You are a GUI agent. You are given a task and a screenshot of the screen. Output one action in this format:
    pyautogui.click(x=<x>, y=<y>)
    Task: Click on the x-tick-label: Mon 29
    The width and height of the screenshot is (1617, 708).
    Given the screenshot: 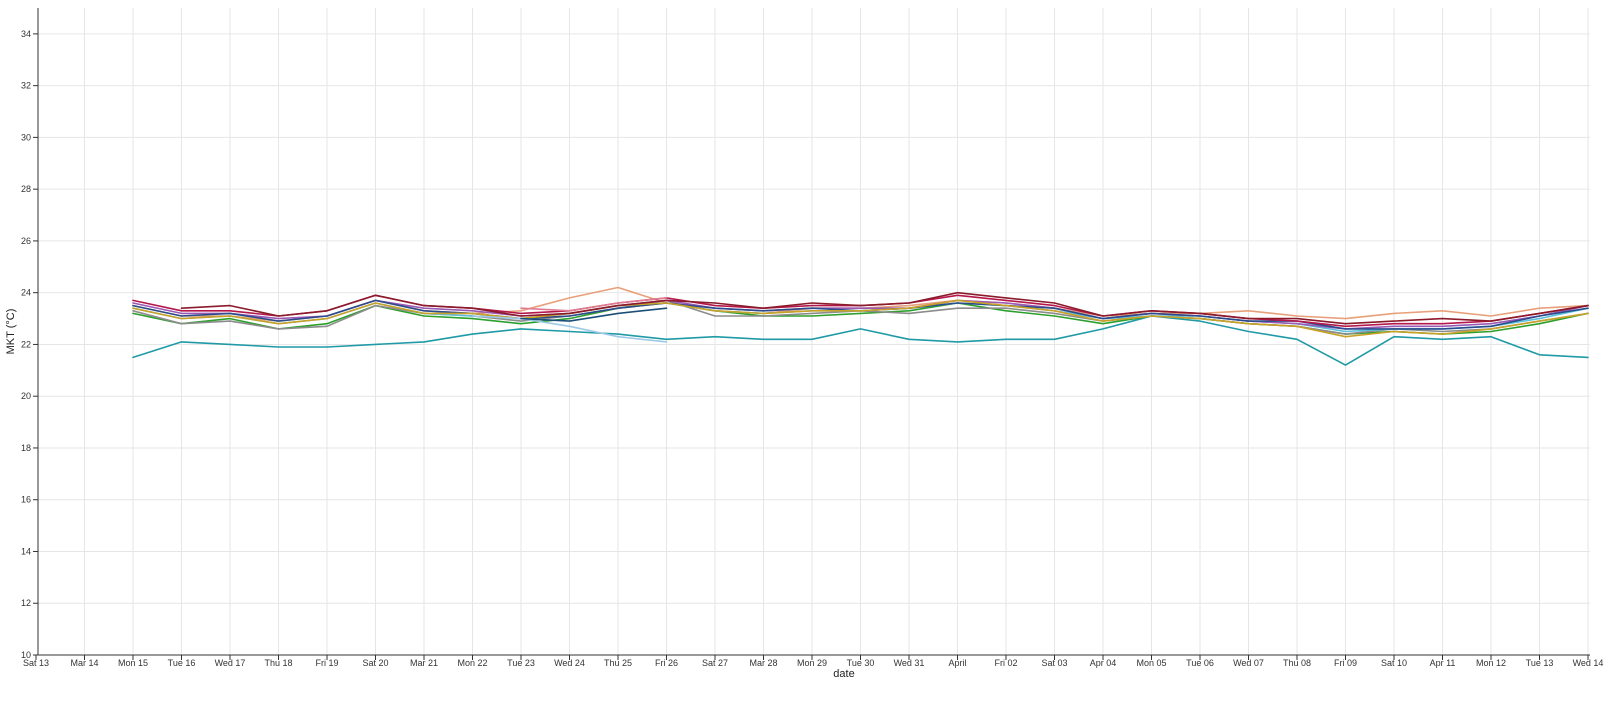 What is the action you would take?
    pyautogui.click(x=812, y=663)
    